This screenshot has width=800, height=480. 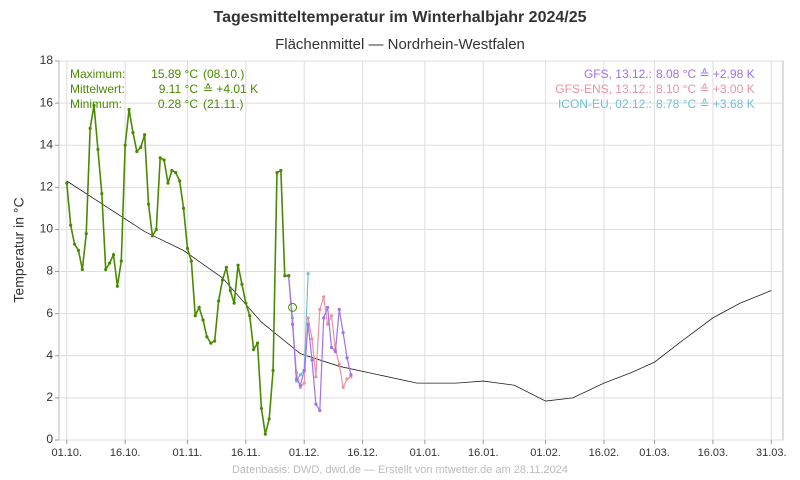 I want to click on y-tick-label: 14, so click(x=47, y=144).